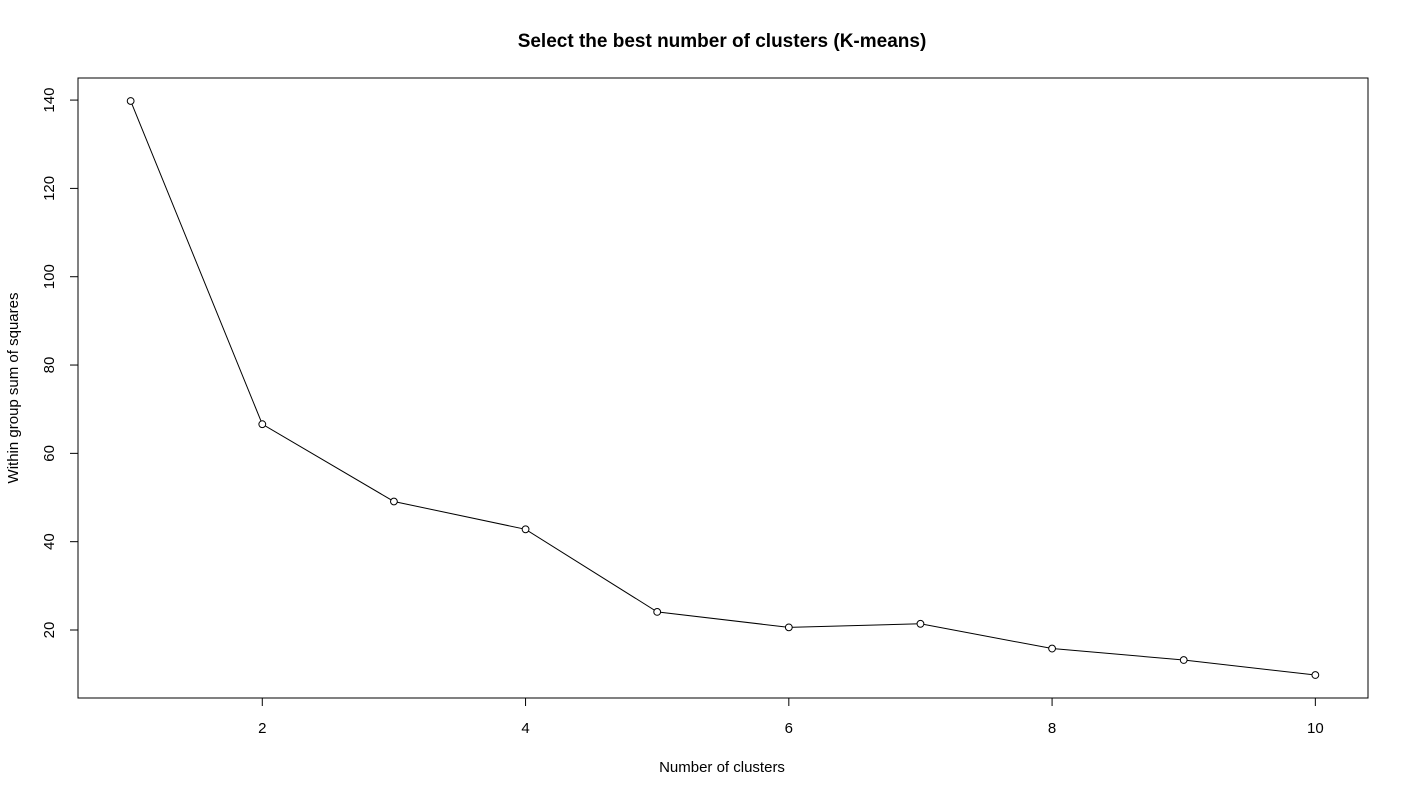 This screenshot has width=1409, height=796. What do you see at coordinates (49, 453) in the screenshot?
I see `y-tick-label: 60` at bounding box center [49, 453].